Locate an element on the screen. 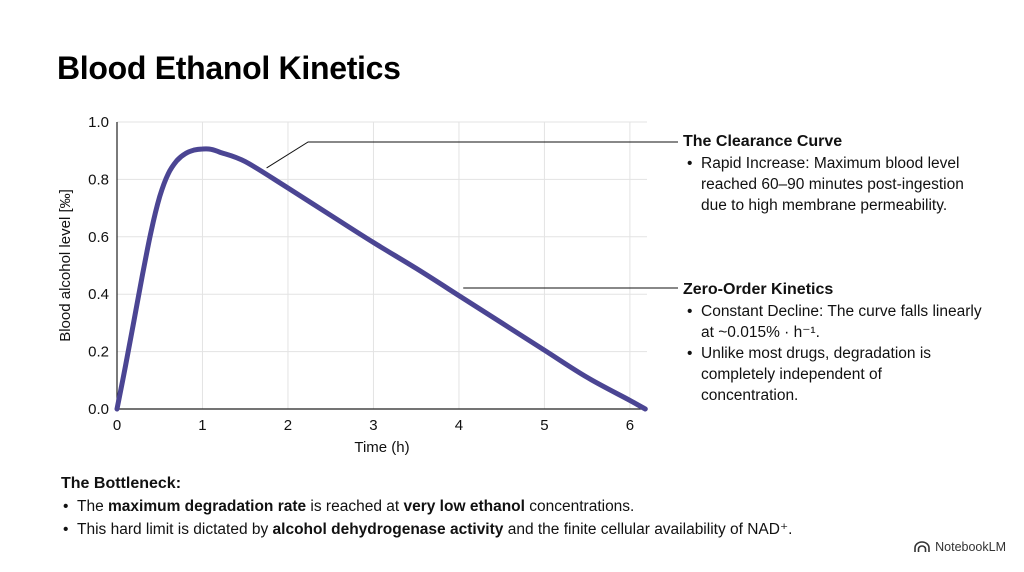 The width and height of the screenshot is (1024, 572). annotation-zero-order-title: Zero-Order Kinetics is located at coordinates (758, 289).